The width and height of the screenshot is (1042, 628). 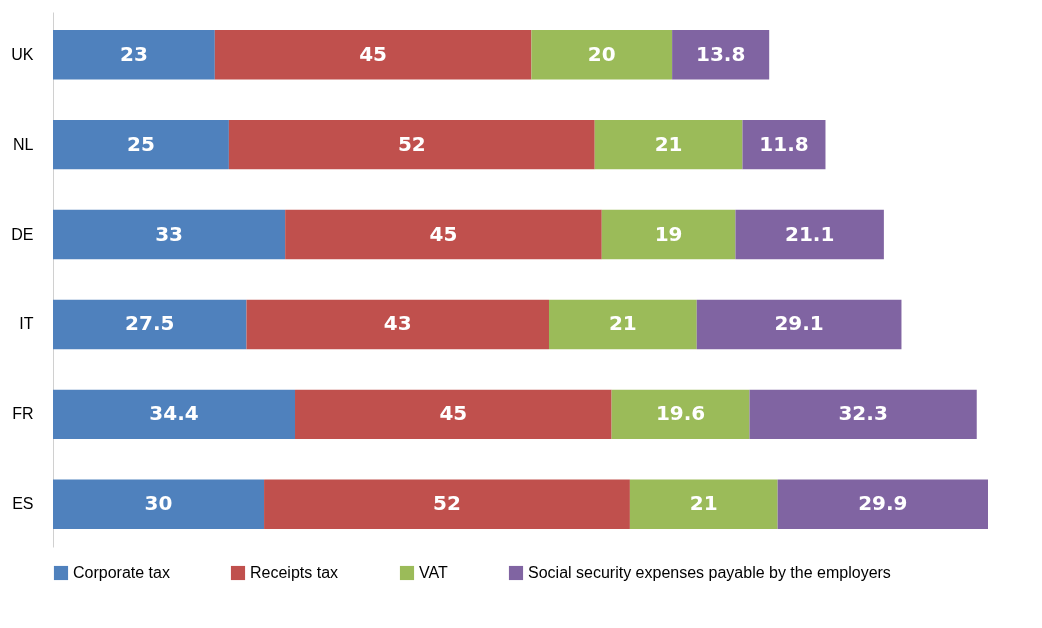 I want to click on data-label: 33, so click(x=169, y=233).